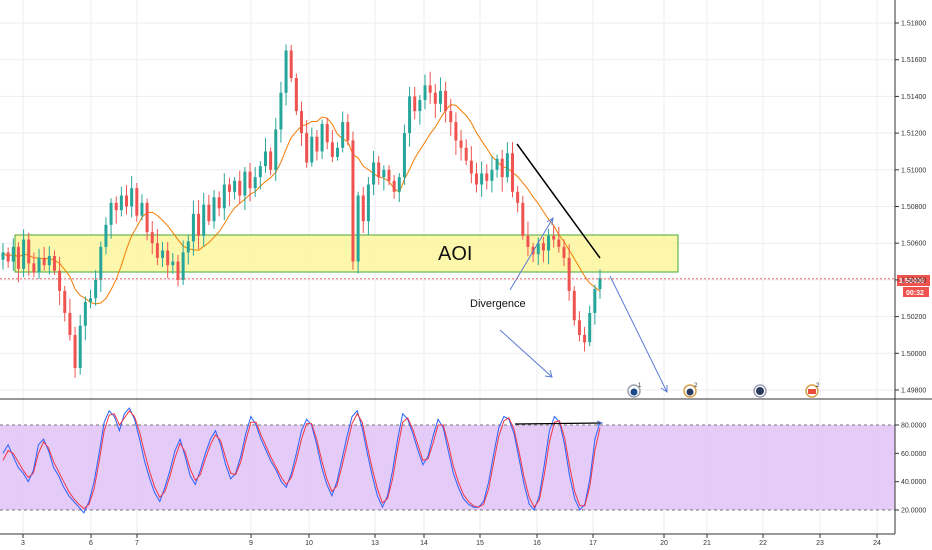 Image resolution: width=932 pixels, height=550 pixels. I want to click on y-tick-label: 1.50000, so click(913, 354).